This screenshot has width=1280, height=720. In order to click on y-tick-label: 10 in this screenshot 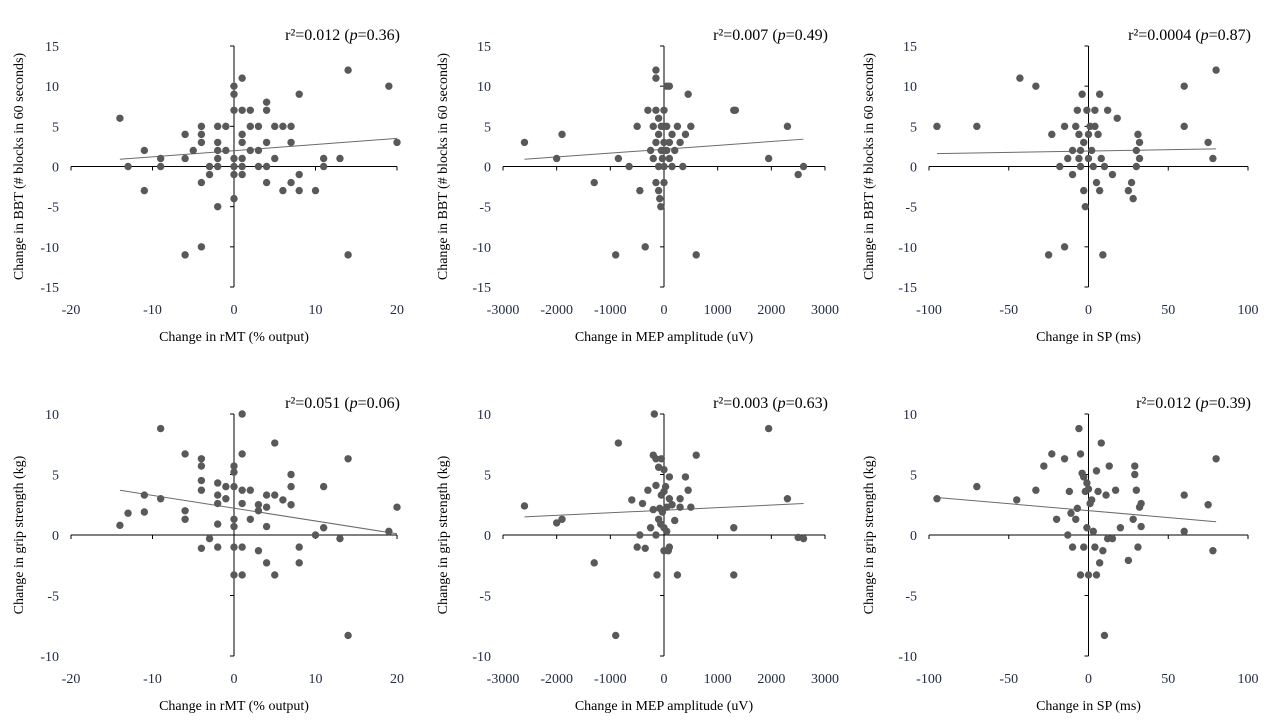, I will do `click(484, 87)`.